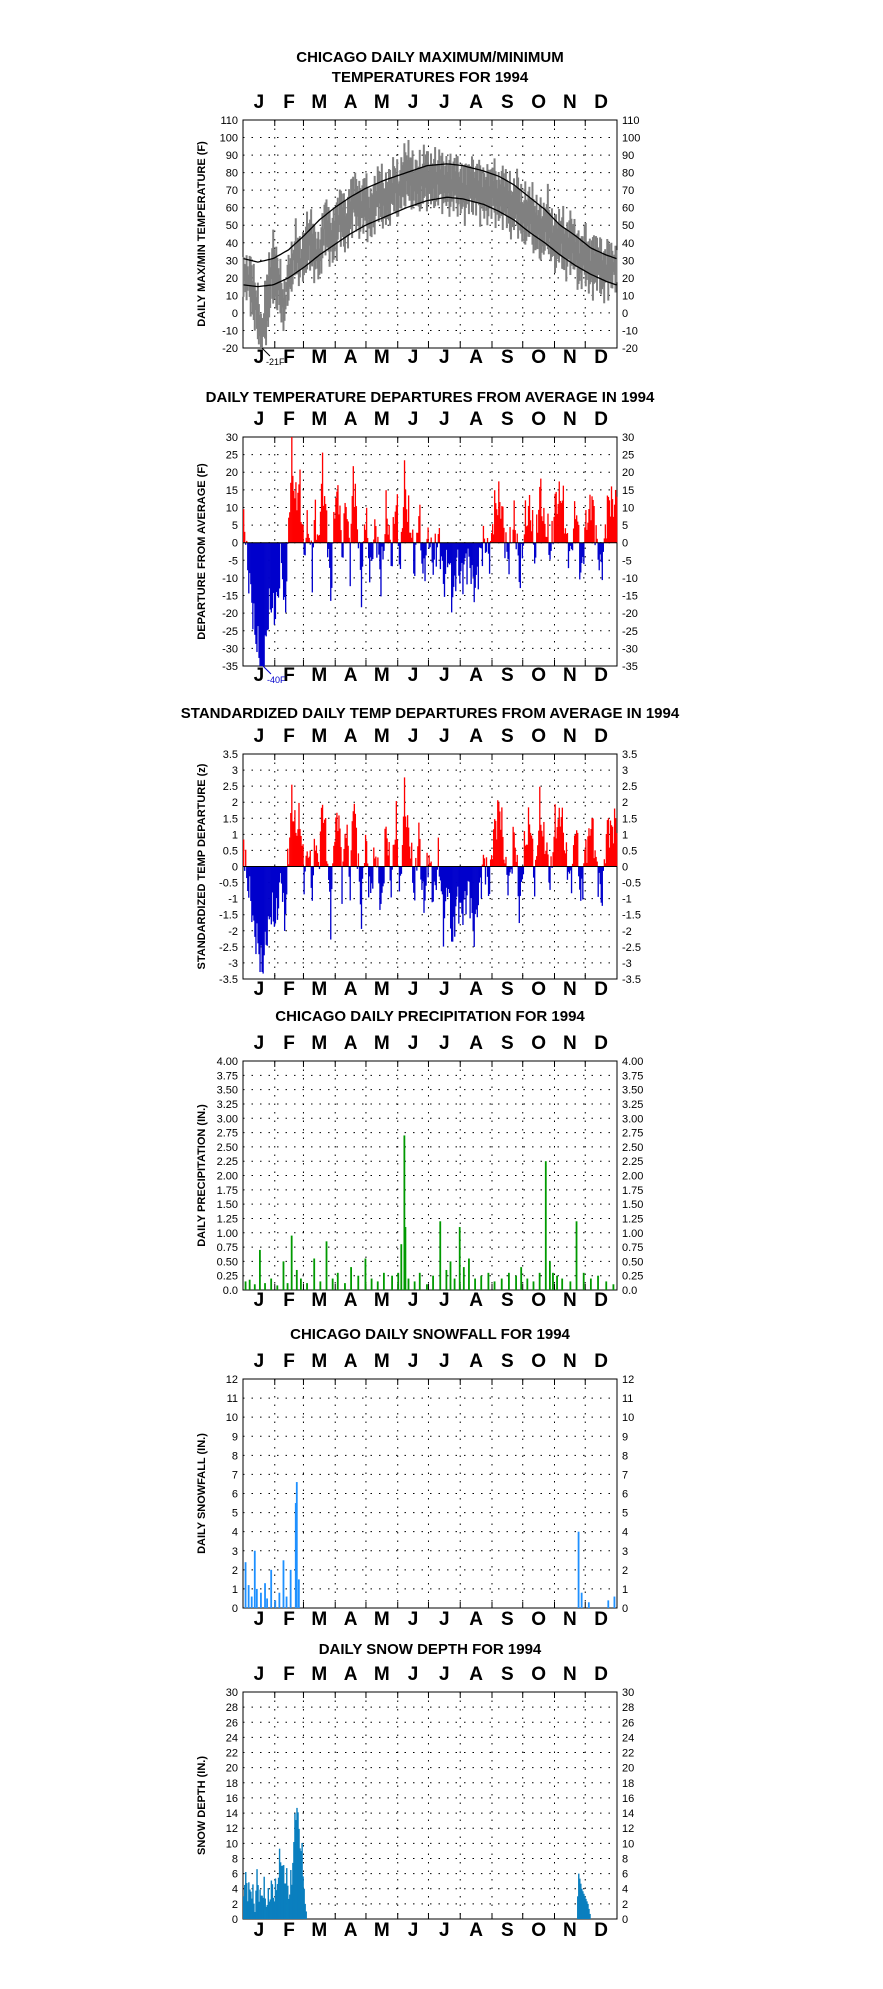 The height and width of the screenshot is (1989, 883). I want to click on y-tick-left: 50, so click(232, 226).